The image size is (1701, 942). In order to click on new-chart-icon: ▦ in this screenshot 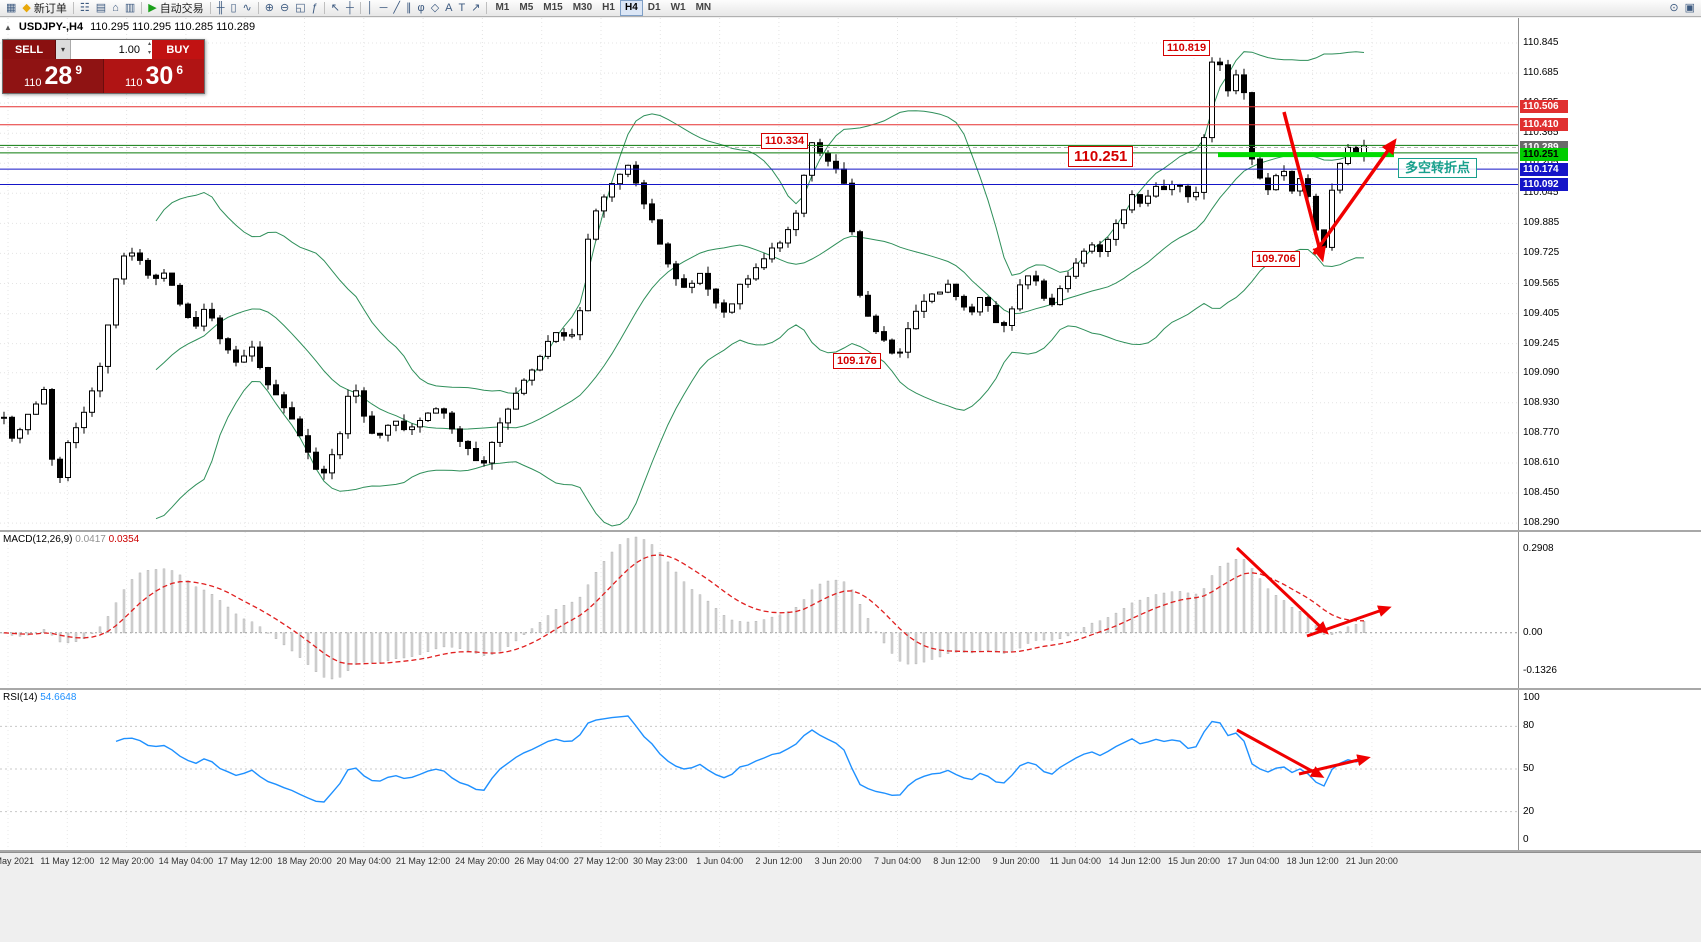, I will do `click(11, 8)`.